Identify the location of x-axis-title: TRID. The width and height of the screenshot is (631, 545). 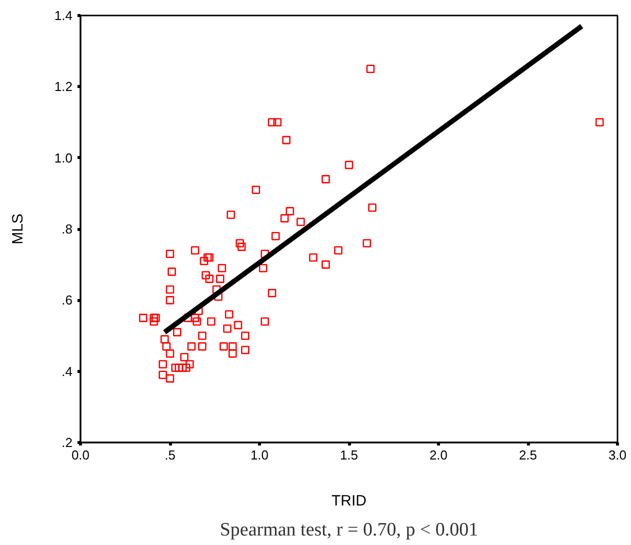
(349, 501).